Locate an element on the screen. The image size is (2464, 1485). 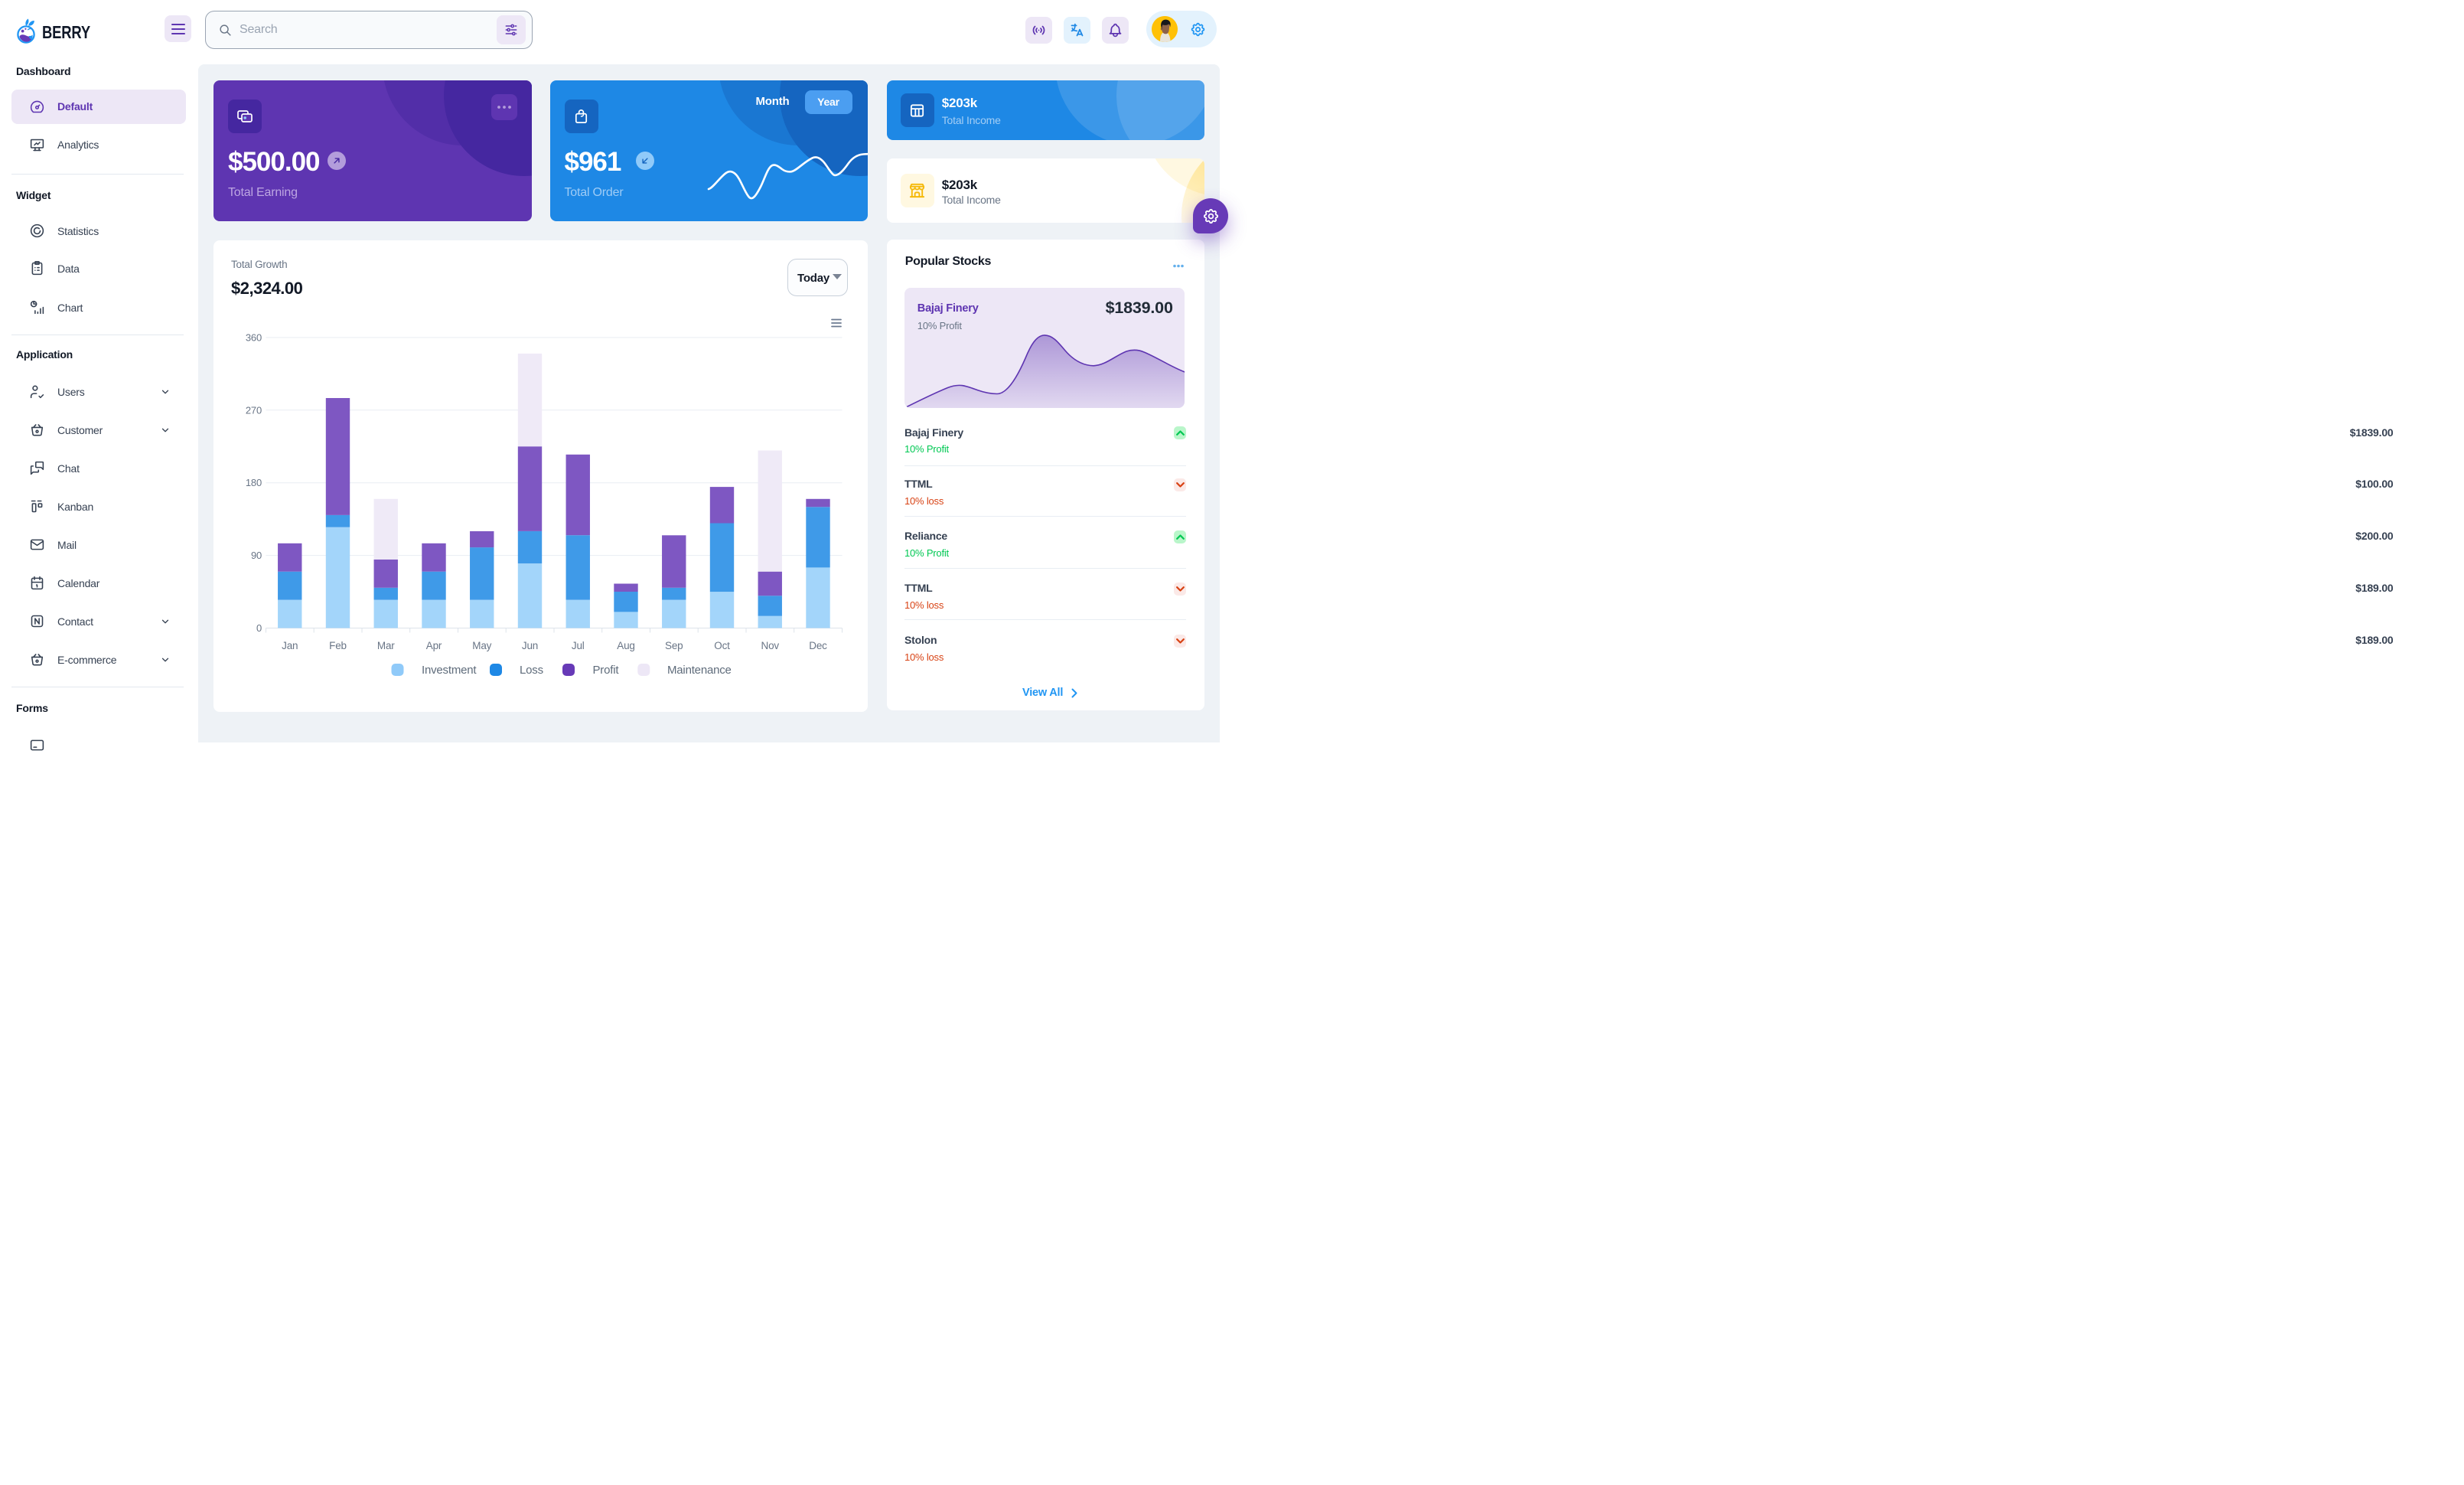
svg-text: 0 is located at coordinates (258, 628).